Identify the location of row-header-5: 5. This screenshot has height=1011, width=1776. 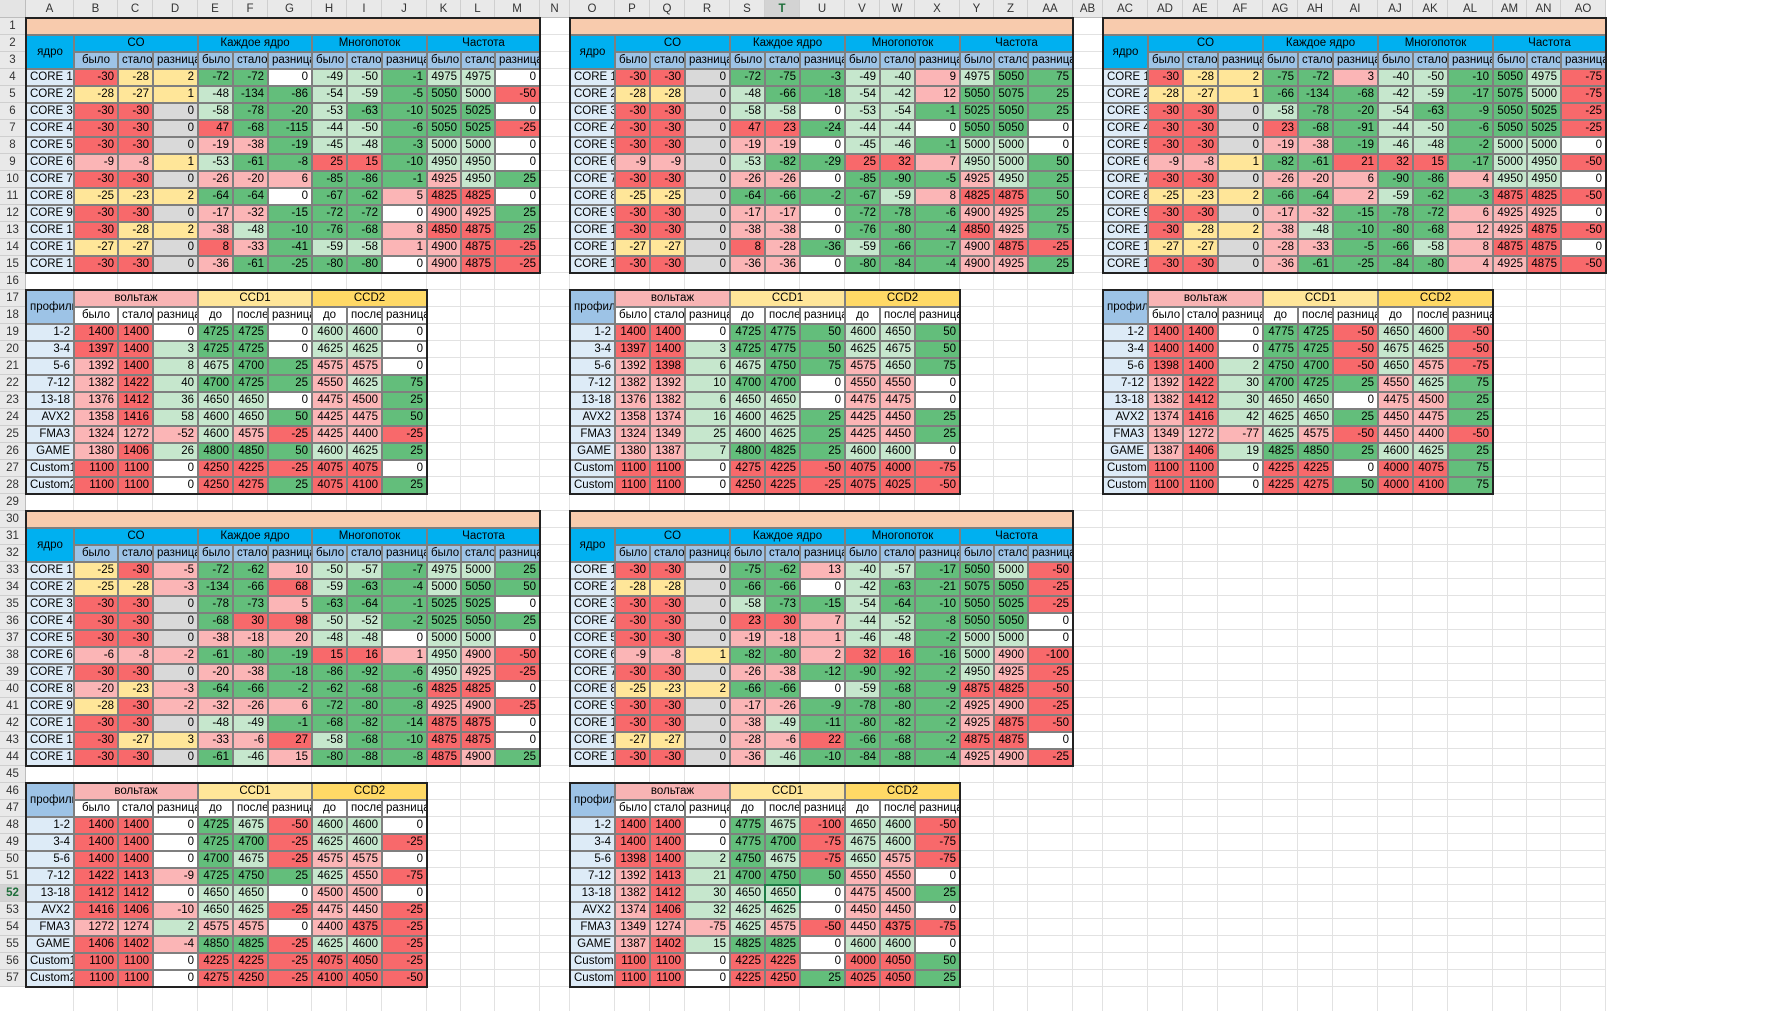
(13, 94).